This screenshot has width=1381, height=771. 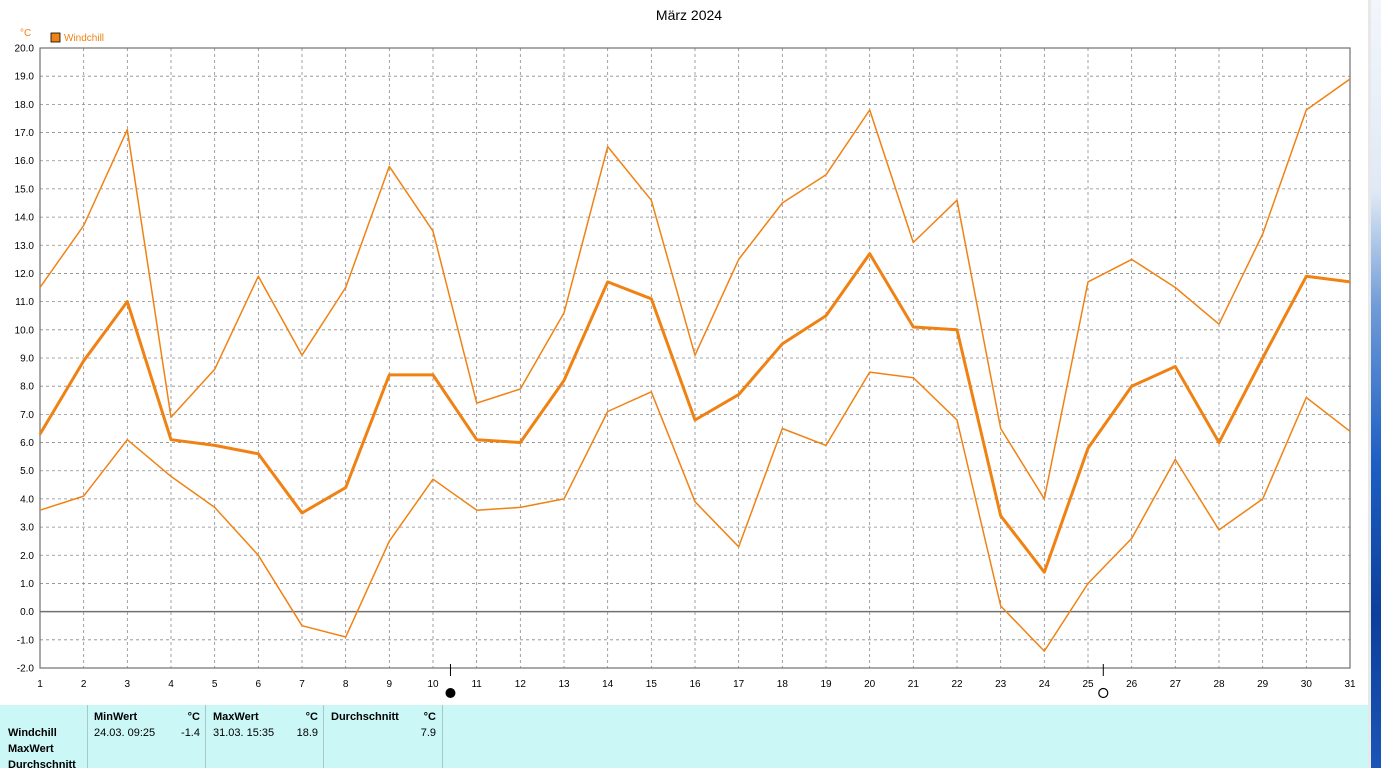 What do you see at coordinates (25, 77) in the screenshot?
I see `y-tick-label: 19.0` at bounding box center [25, 77].